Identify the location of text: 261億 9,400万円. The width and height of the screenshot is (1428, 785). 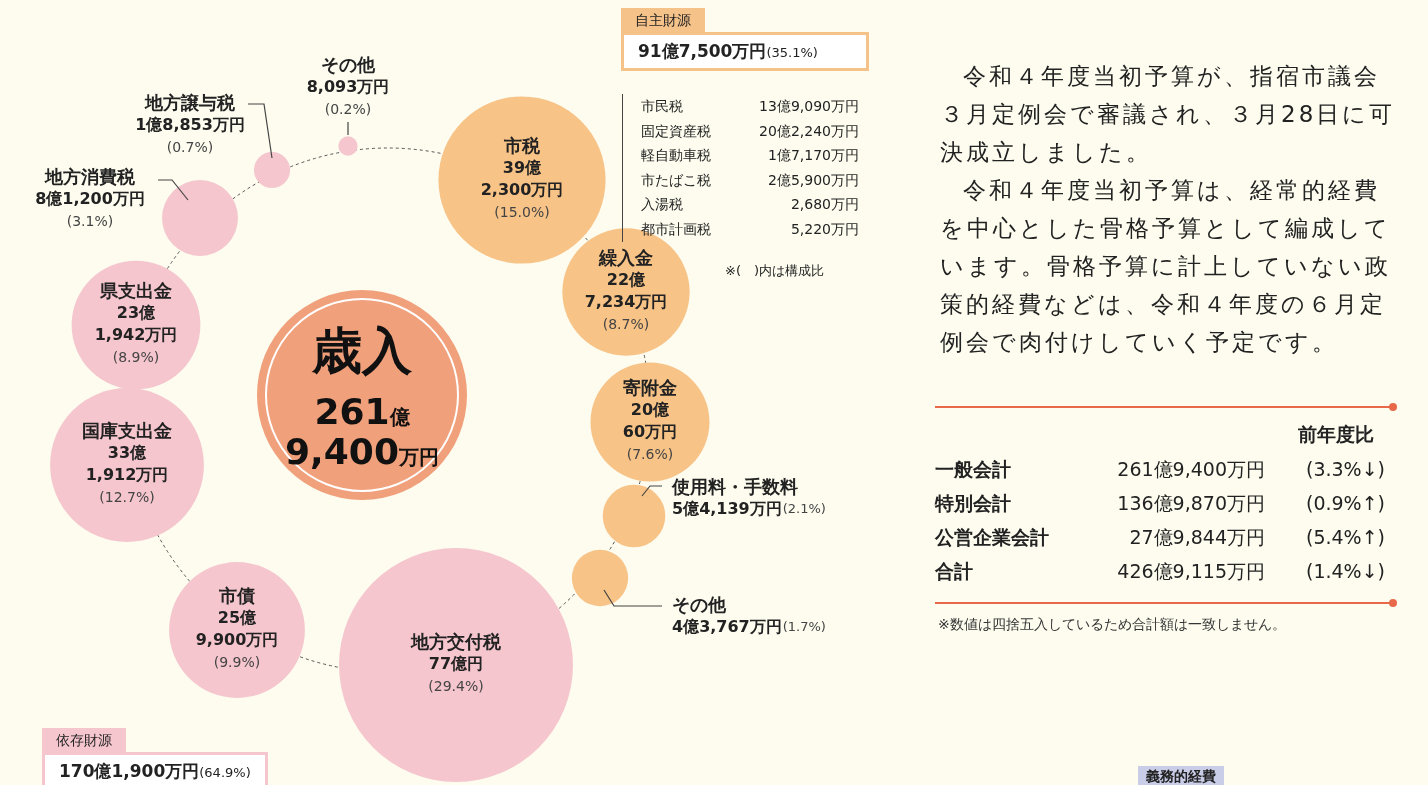
(362, 432).